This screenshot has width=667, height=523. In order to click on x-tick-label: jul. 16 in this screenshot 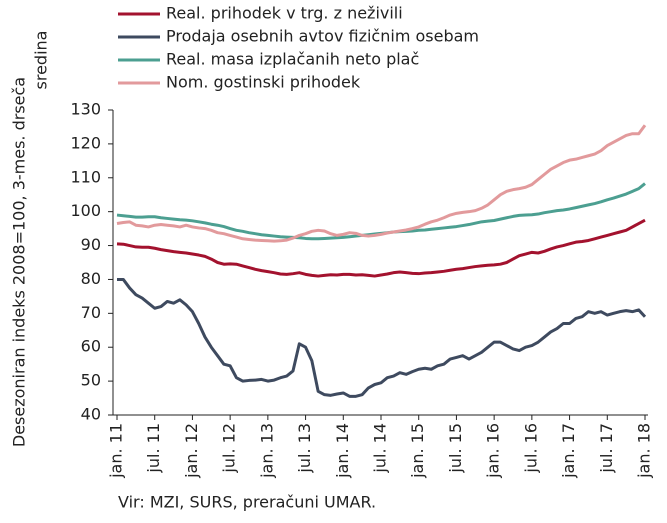, I will do `click(530, 448)`.